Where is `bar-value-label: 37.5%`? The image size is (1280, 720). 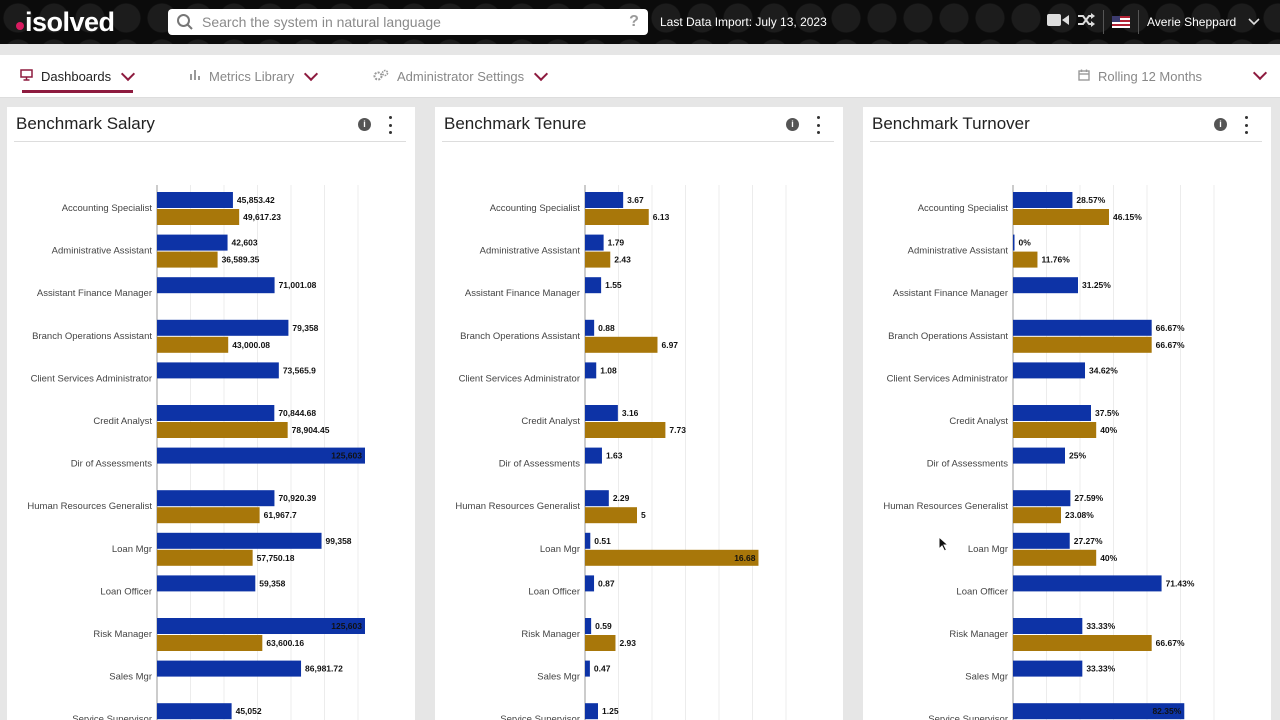
bar-value-label: 37.5% is located at coordinates (1107, 413).